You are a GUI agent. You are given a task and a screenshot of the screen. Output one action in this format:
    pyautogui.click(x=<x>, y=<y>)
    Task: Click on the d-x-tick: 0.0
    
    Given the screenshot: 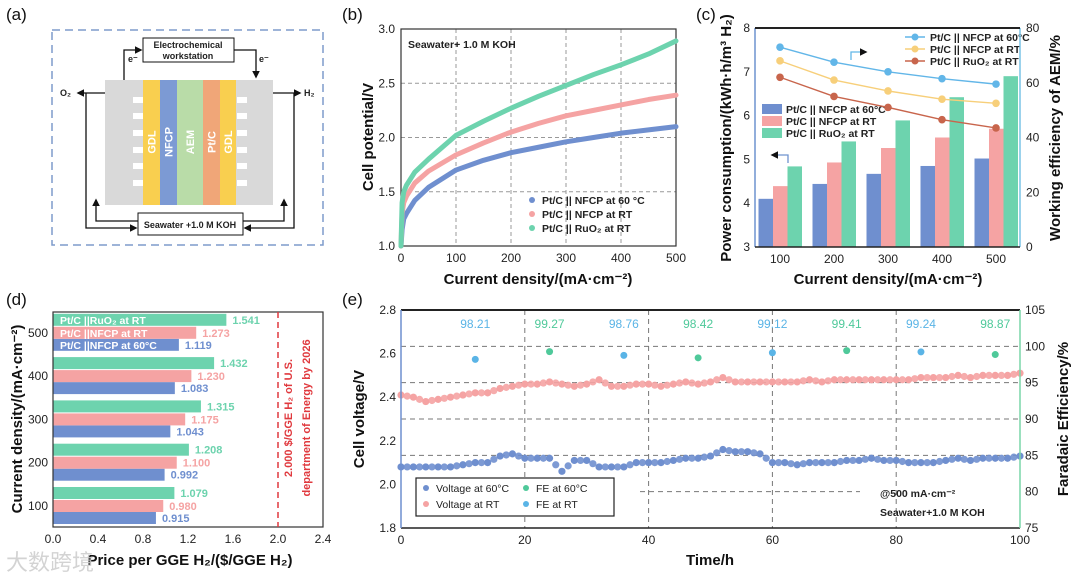 What is the action you would take?
    pyautogui.click(x=53, y=539)
    